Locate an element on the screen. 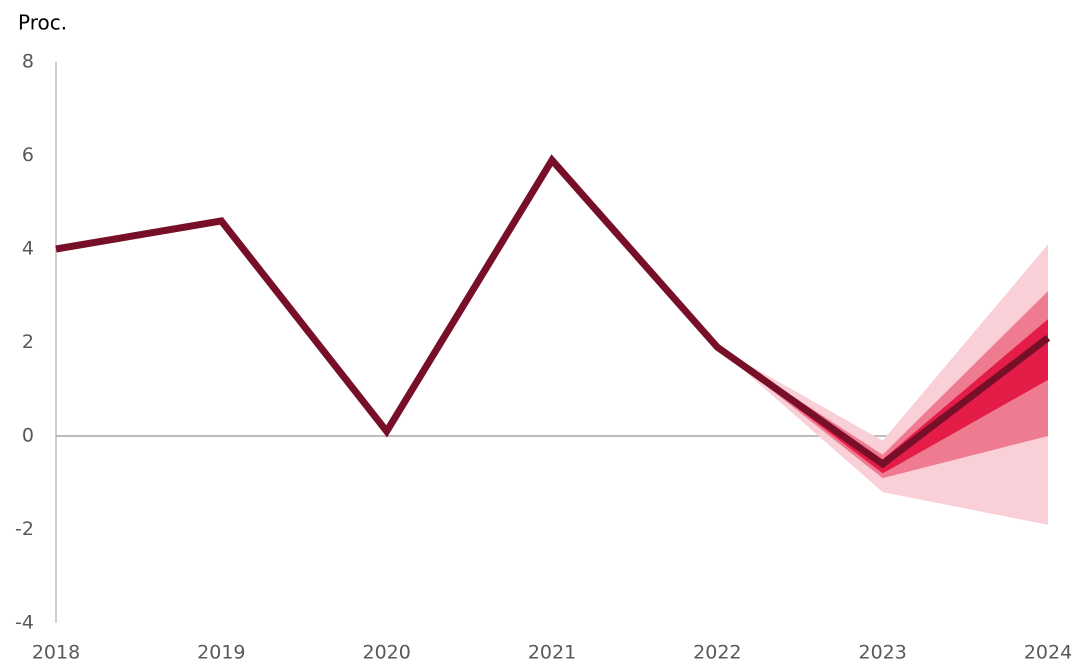 This screenshot has width=1078, height=665. x-tick-label: 2018 is located at coordinates (56, 653).